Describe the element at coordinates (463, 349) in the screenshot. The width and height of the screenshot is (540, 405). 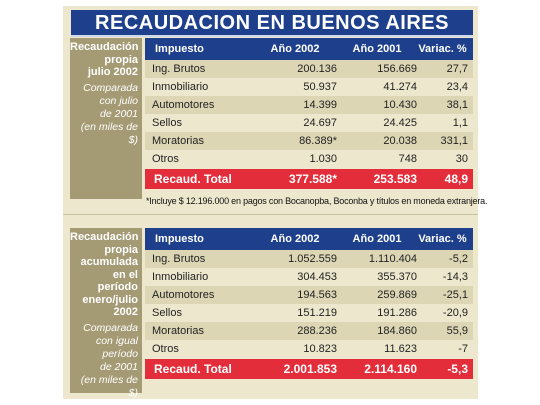
I see `cell-variacion: -7` at that location.